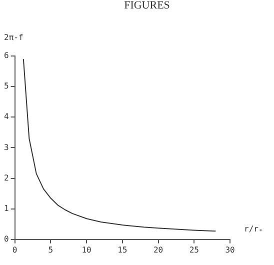 The image size is (274, 265). I want to click on x-tick-label: 15, so click(123, 249).